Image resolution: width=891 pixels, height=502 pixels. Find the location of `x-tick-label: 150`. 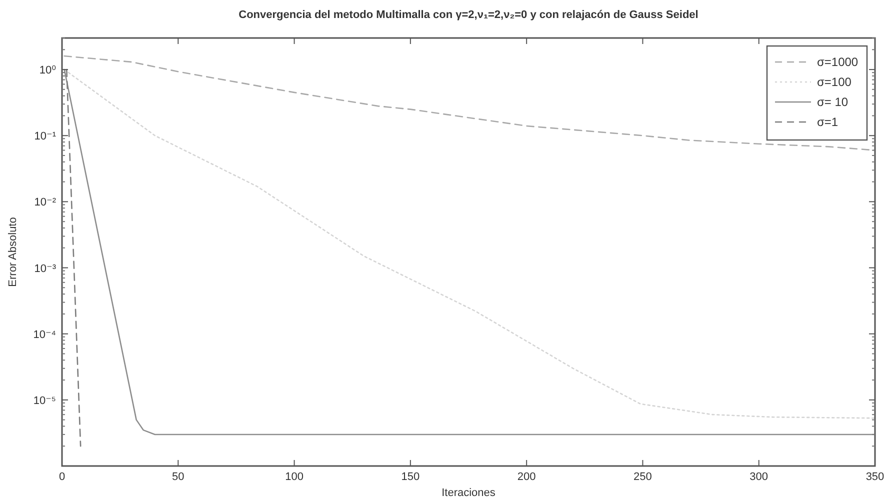

x-tick-label: 150 is located at coordinates (410, 477).